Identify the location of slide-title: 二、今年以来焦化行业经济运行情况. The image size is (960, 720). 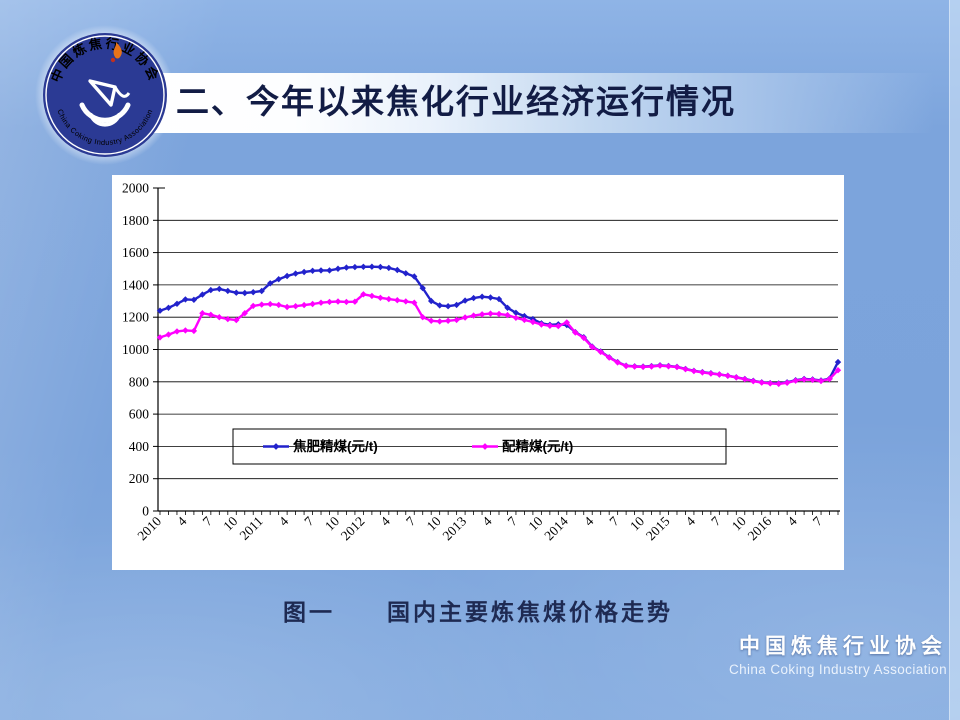
(456, 103).